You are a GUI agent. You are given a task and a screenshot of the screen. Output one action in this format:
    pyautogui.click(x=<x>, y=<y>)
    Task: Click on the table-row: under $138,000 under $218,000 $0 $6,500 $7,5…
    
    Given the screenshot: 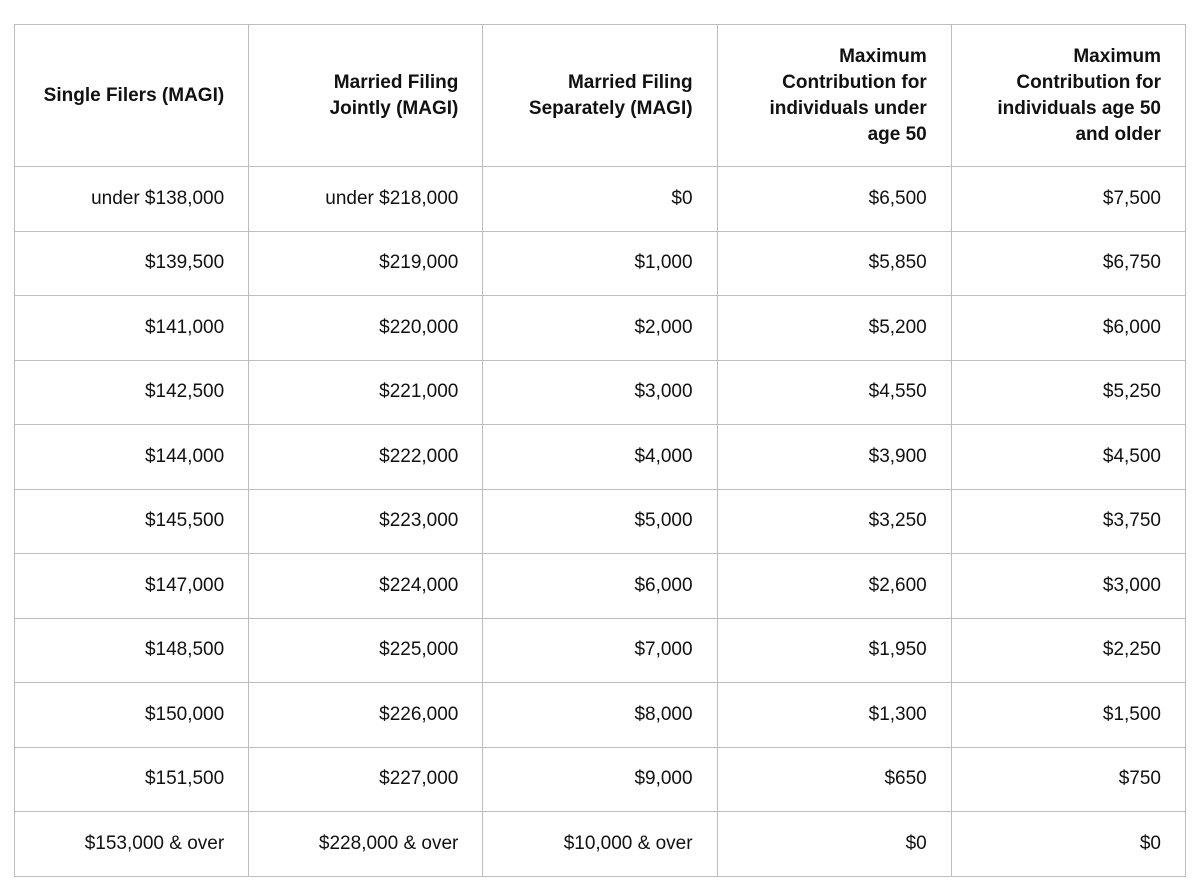 What is the action you would take?
    pyautogui.click(x=600, y=199)
    